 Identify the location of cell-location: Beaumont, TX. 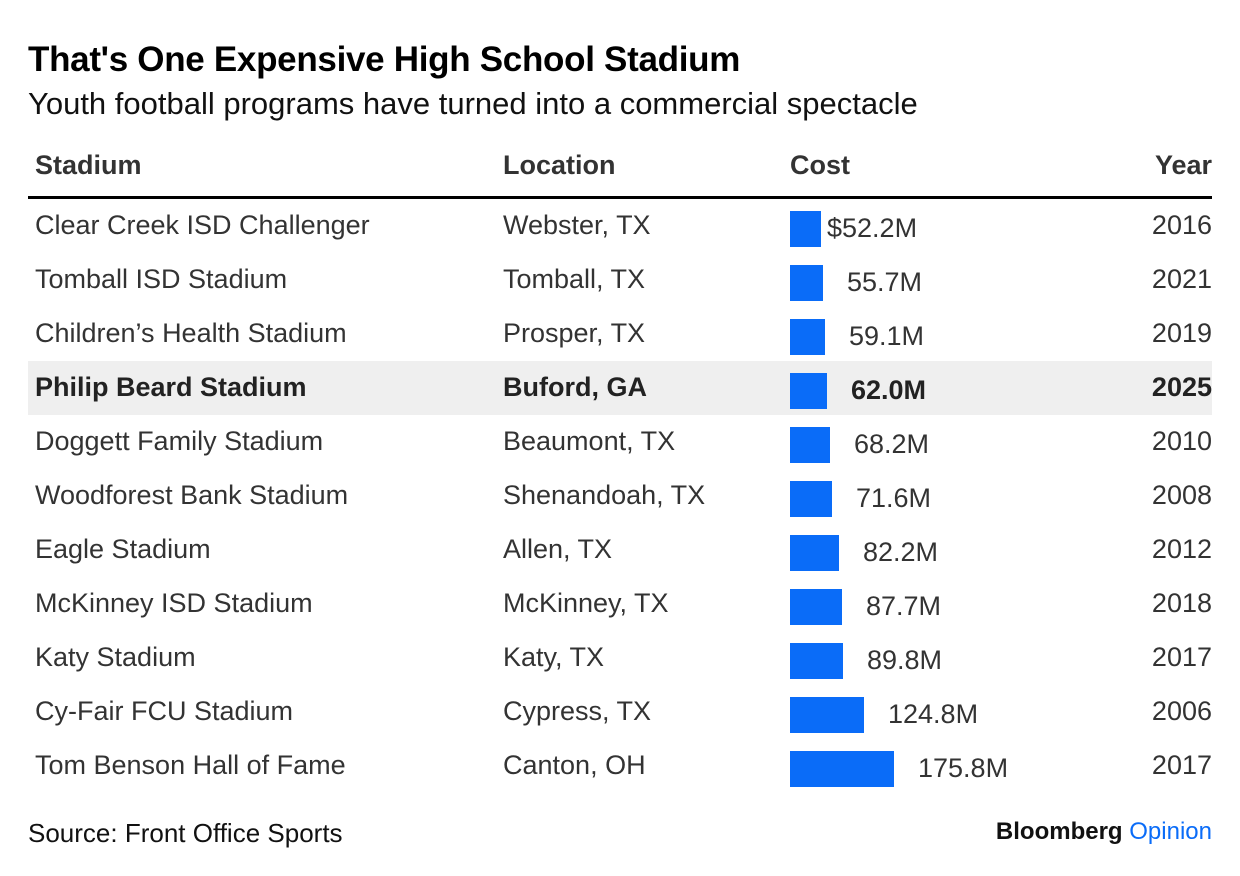
(589, 441).